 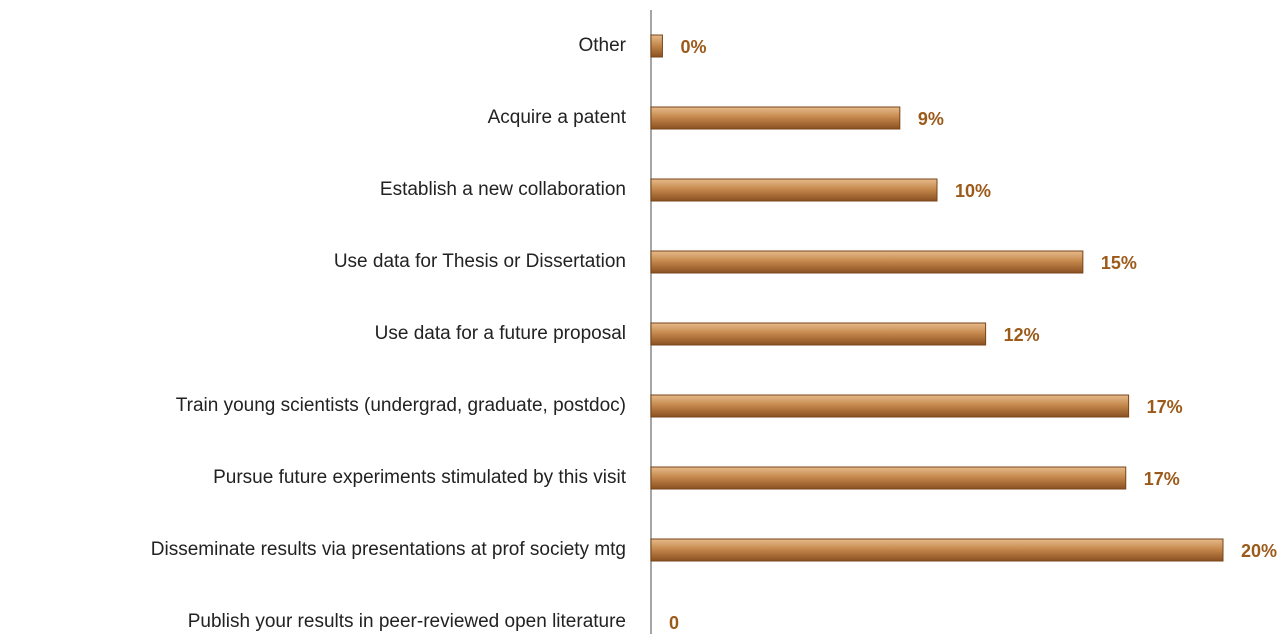 What do you see at coordinates (1022, 335) in the screenshot?
I see `value-label: 12%` at bounding box center [1022, 335].